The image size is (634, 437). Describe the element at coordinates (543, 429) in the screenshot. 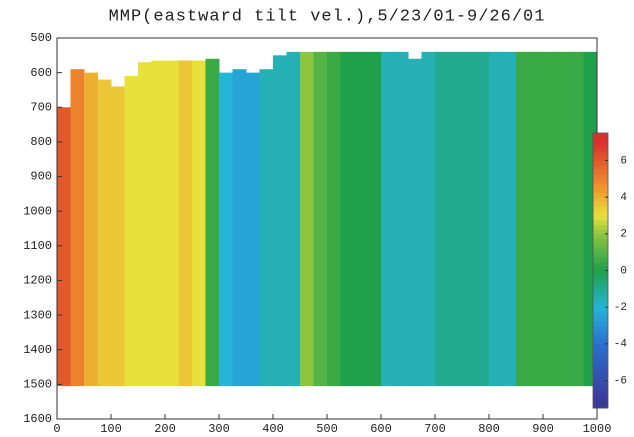

I see `x-tick-label: 900` at that location.